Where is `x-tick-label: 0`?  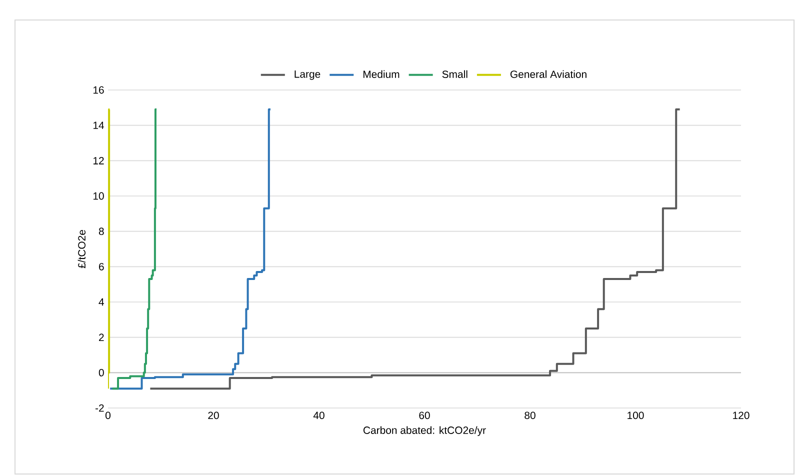 x-tick-label: 0 is located at coordinates (108, 416).